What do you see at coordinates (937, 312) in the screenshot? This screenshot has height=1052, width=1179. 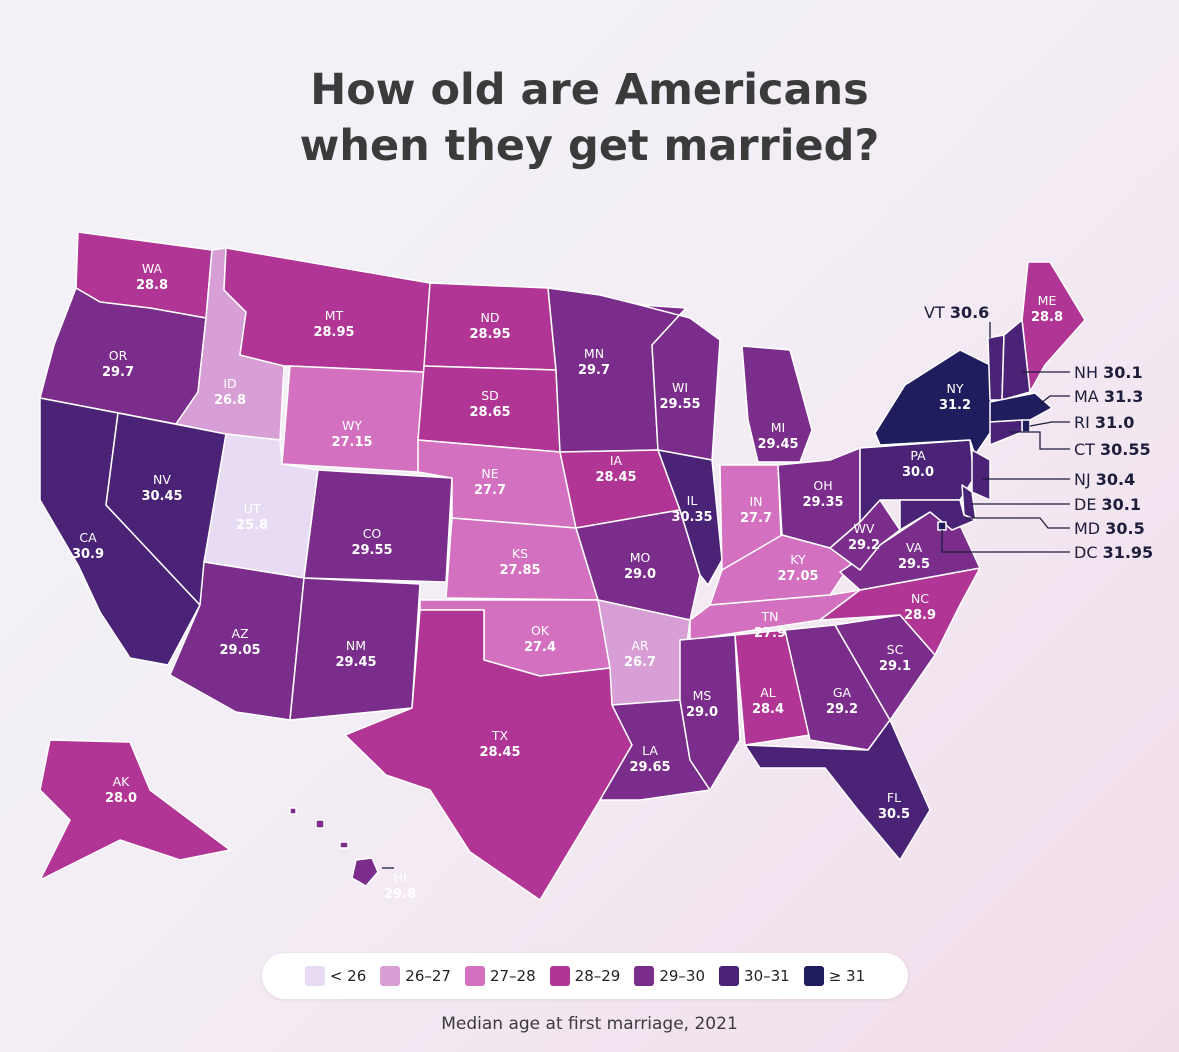 I see `callout-abbr: VT` at bounding box center [937, 312].